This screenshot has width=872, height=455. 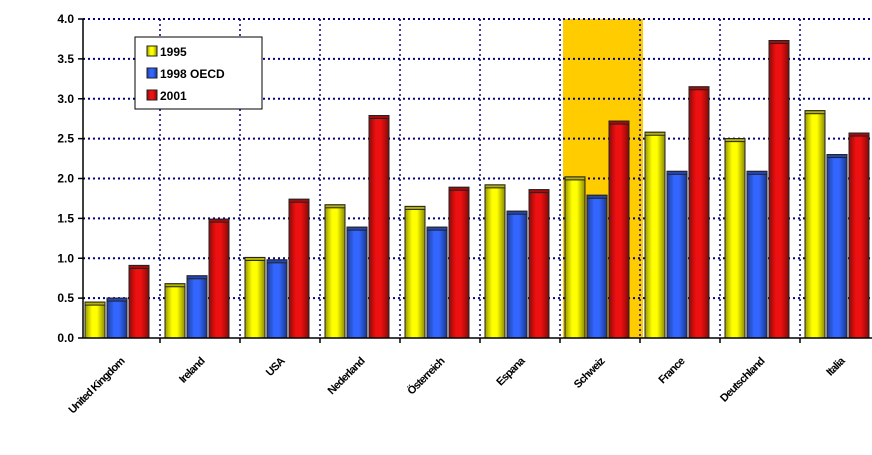 What do you see at coordinates (597, 266) in the screenshot?
I see `bar-schweiz-1998-oecd` at bounding box center [597, 266].